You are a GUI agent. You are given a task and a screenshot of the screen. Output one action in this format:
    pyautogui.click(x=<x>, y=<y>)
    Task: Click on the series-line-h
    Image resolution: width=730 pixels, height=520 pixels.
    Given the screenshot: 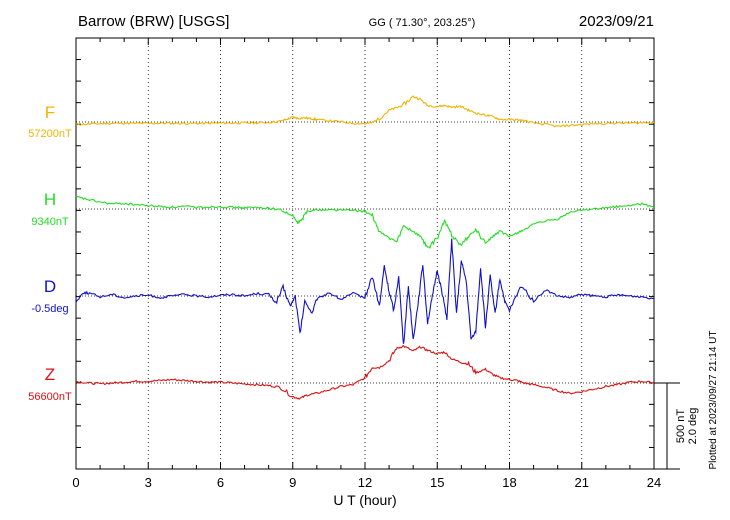 What is the action you would take?
    pyautogui.click(x=365, y=222)
    